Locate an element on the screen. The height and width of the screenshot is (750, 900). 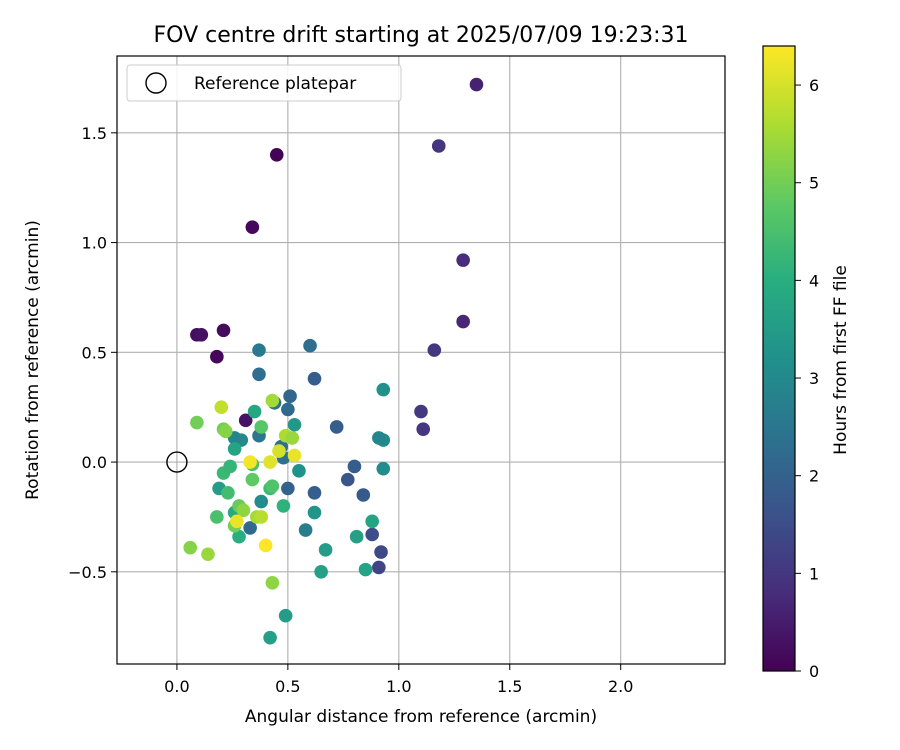
reference-marker-group is located at coordinates (177, 462).